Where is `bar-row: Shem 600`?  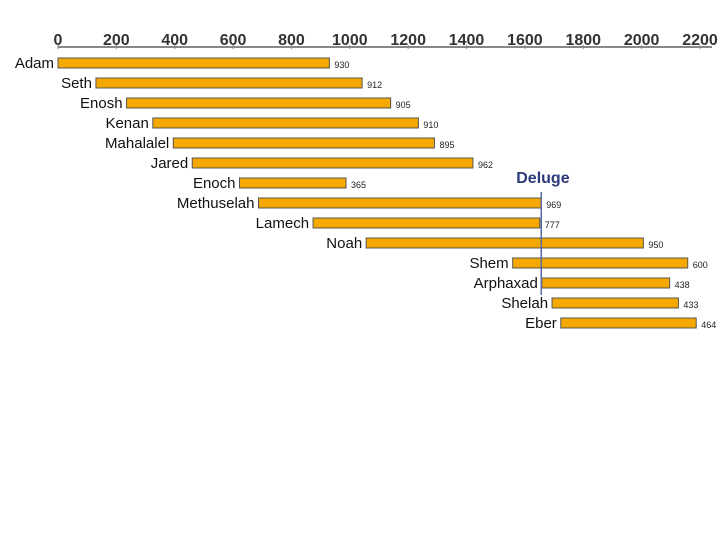
bar-row: Shem 600 is located at coordinates (588, 263).